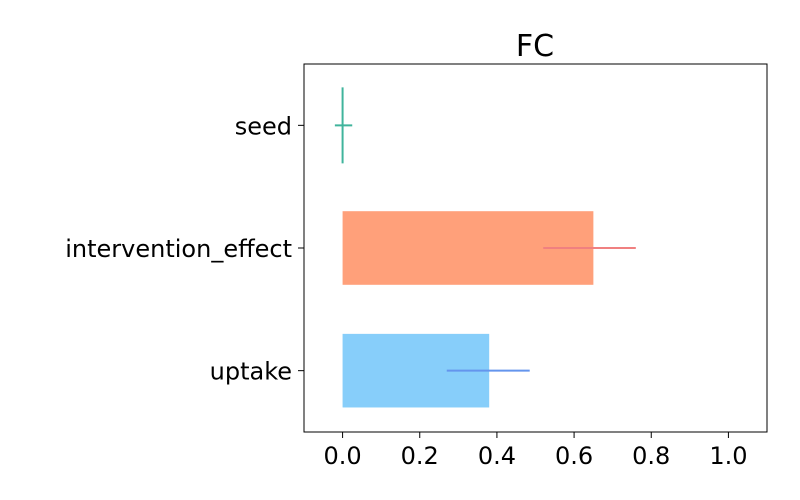  Describe the element at coordinates (342, 456) in the screenshot. I see `x-tick-label: 0.0` at that location.